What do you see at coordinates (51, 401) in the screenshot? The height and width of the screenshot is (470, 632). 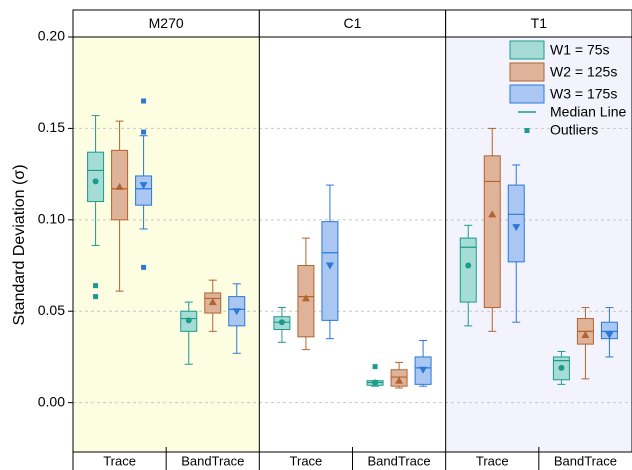 I see `y-tick-label: 0.00` at bounding box center [51, 401].